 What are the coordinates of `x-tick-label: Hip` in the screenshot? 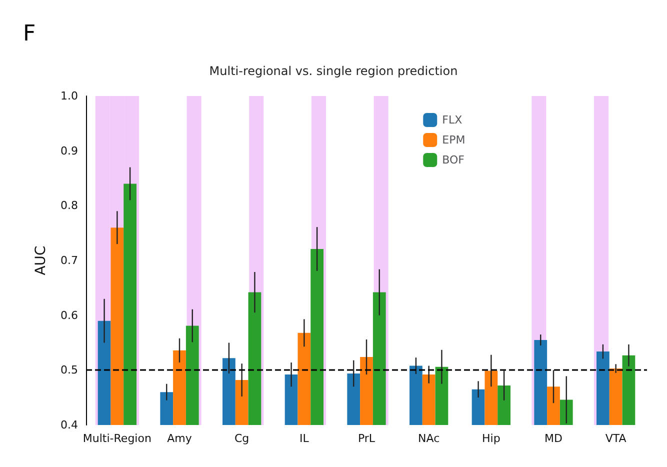 It's located at (491, 438).